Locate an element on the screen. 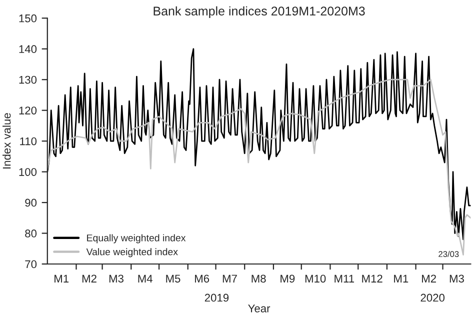 This screenshot has width=474, height=330. x-tick-label: M12 is located at coordinates (372, 278).